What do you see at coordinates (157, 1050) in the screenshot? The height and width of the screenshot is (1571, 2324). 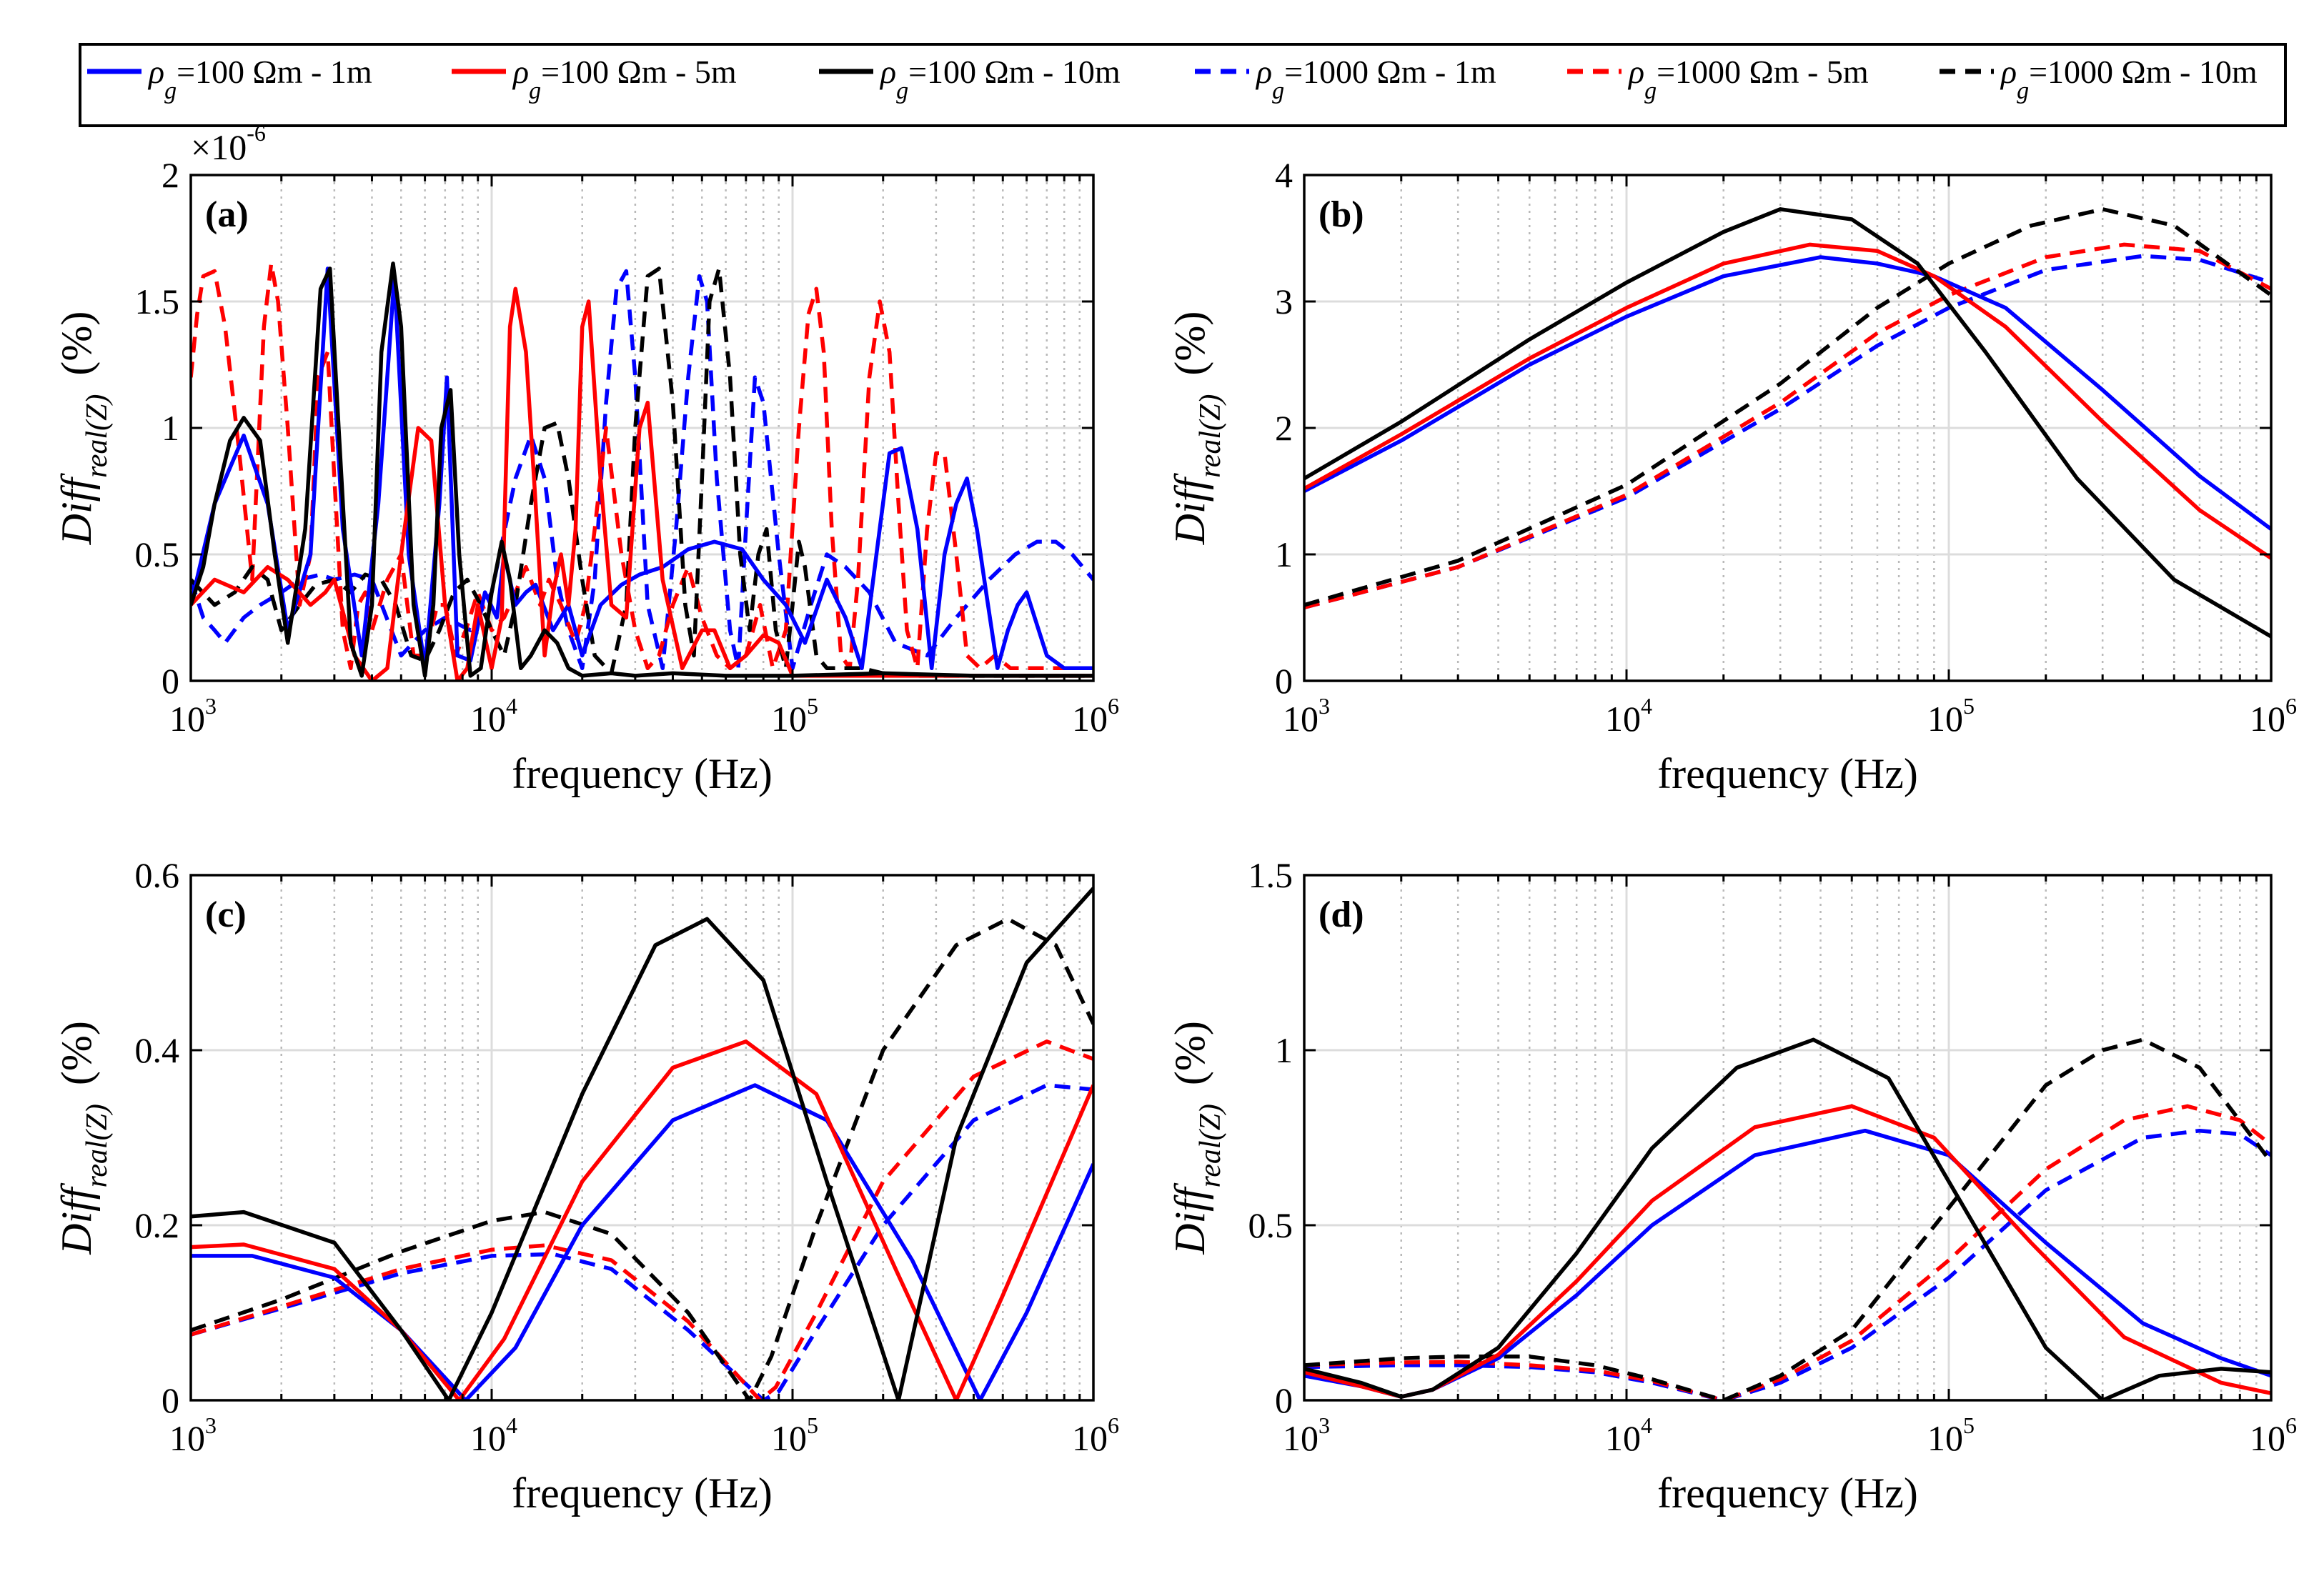 I see `y-tick-label: 0.4` at bounding box center [157, 1050].